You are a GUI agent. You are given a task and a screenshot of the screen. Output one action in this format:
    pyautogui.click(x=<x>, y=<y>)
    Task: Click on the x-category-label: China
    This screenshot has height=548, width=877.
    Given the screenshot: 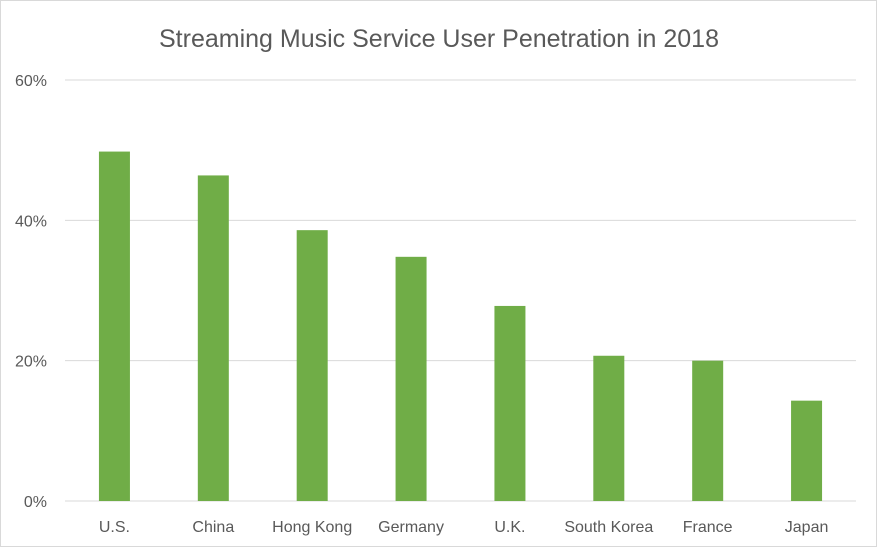 What is the action you would take?
    pyautogui.click(x=213, y=527)
    